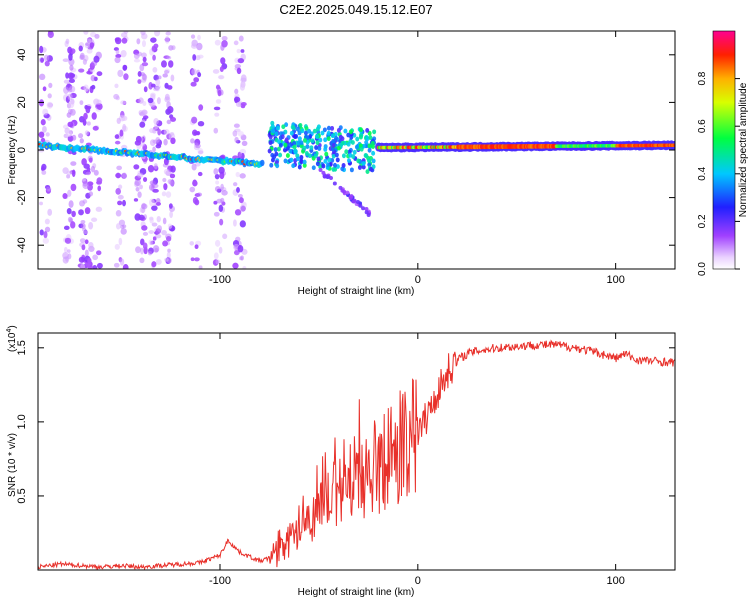 The height and width of the screenshot is (600, 750). Describe the element at coordinates (702, 126) in the screenshot. I see `colorbar-tick-label: 0.6` at that location.